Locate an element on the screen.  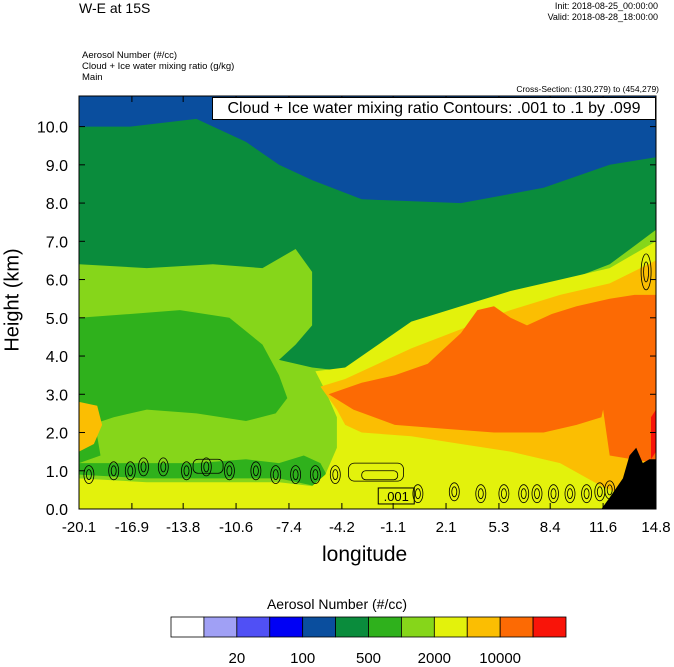
chart-title: W-E at 15S is located at coordinates (115, 8).